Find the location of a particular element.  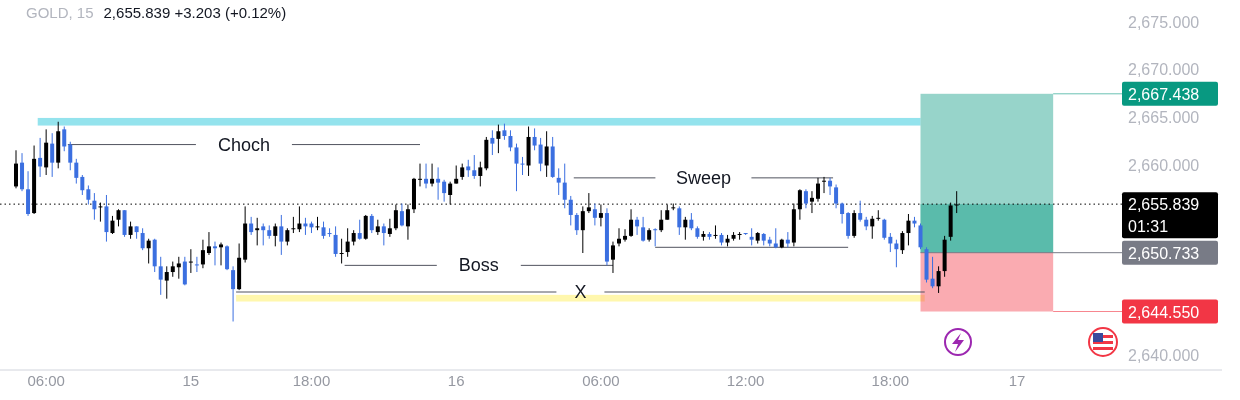

band-label: 2,667.438 is located at coordinates (1164, 94).